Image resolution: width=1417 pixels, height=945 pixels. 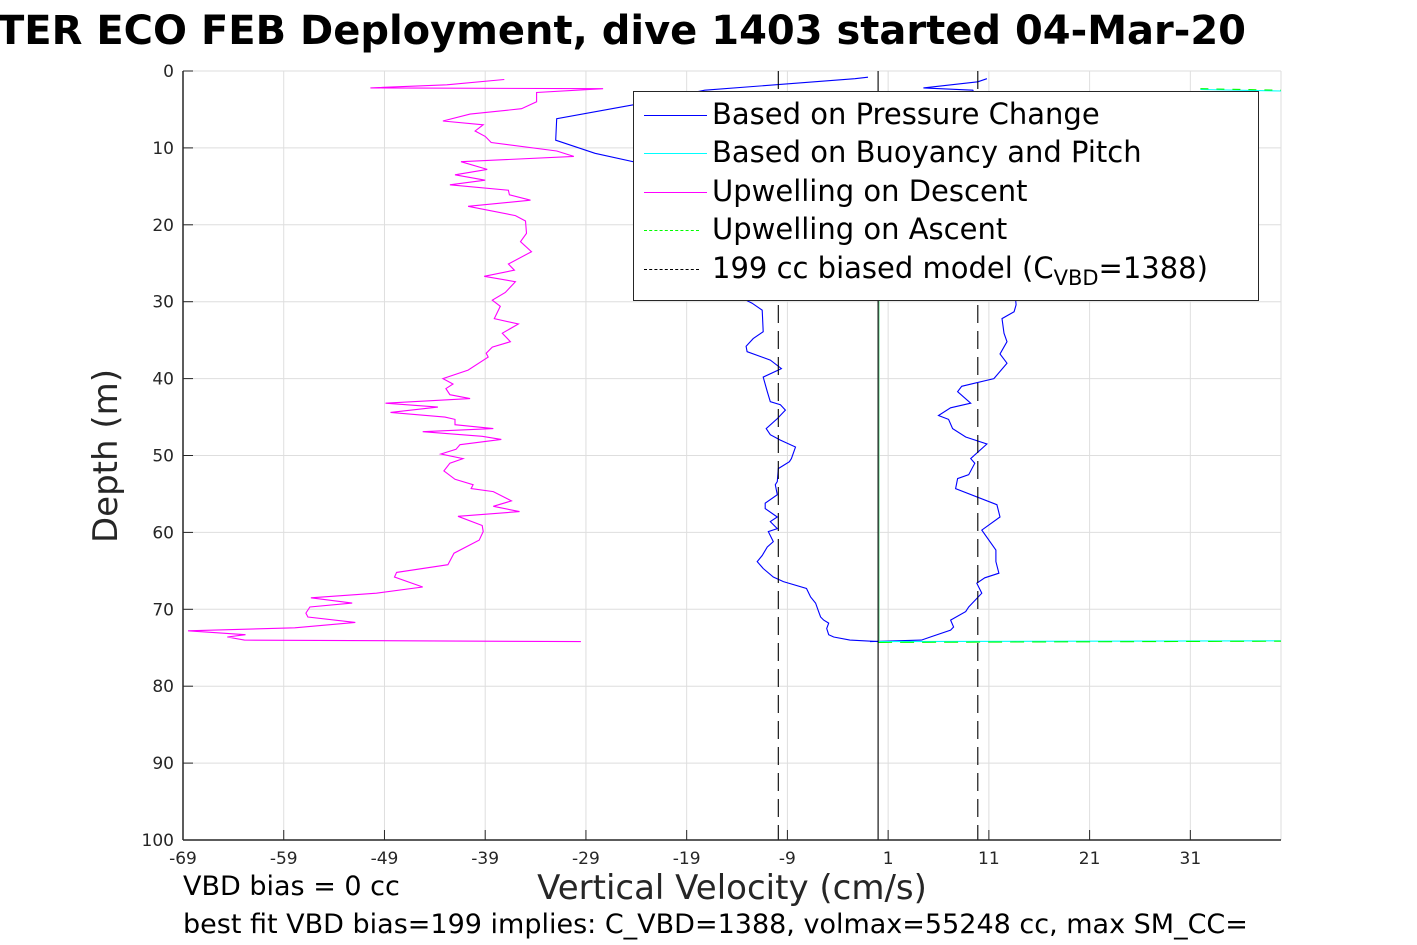 What do you see at coordinates (163, 457) in the screenshot?
I see `y-tick-label: 50` at bounding box center [163, 457].